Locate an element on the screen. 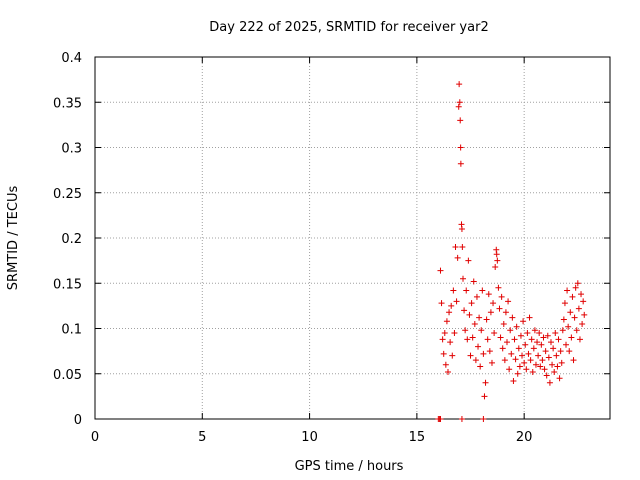 The height and width of the screenshot is (480, 640). y-tick-label: 0.15 is located at coordinates (67, 284).